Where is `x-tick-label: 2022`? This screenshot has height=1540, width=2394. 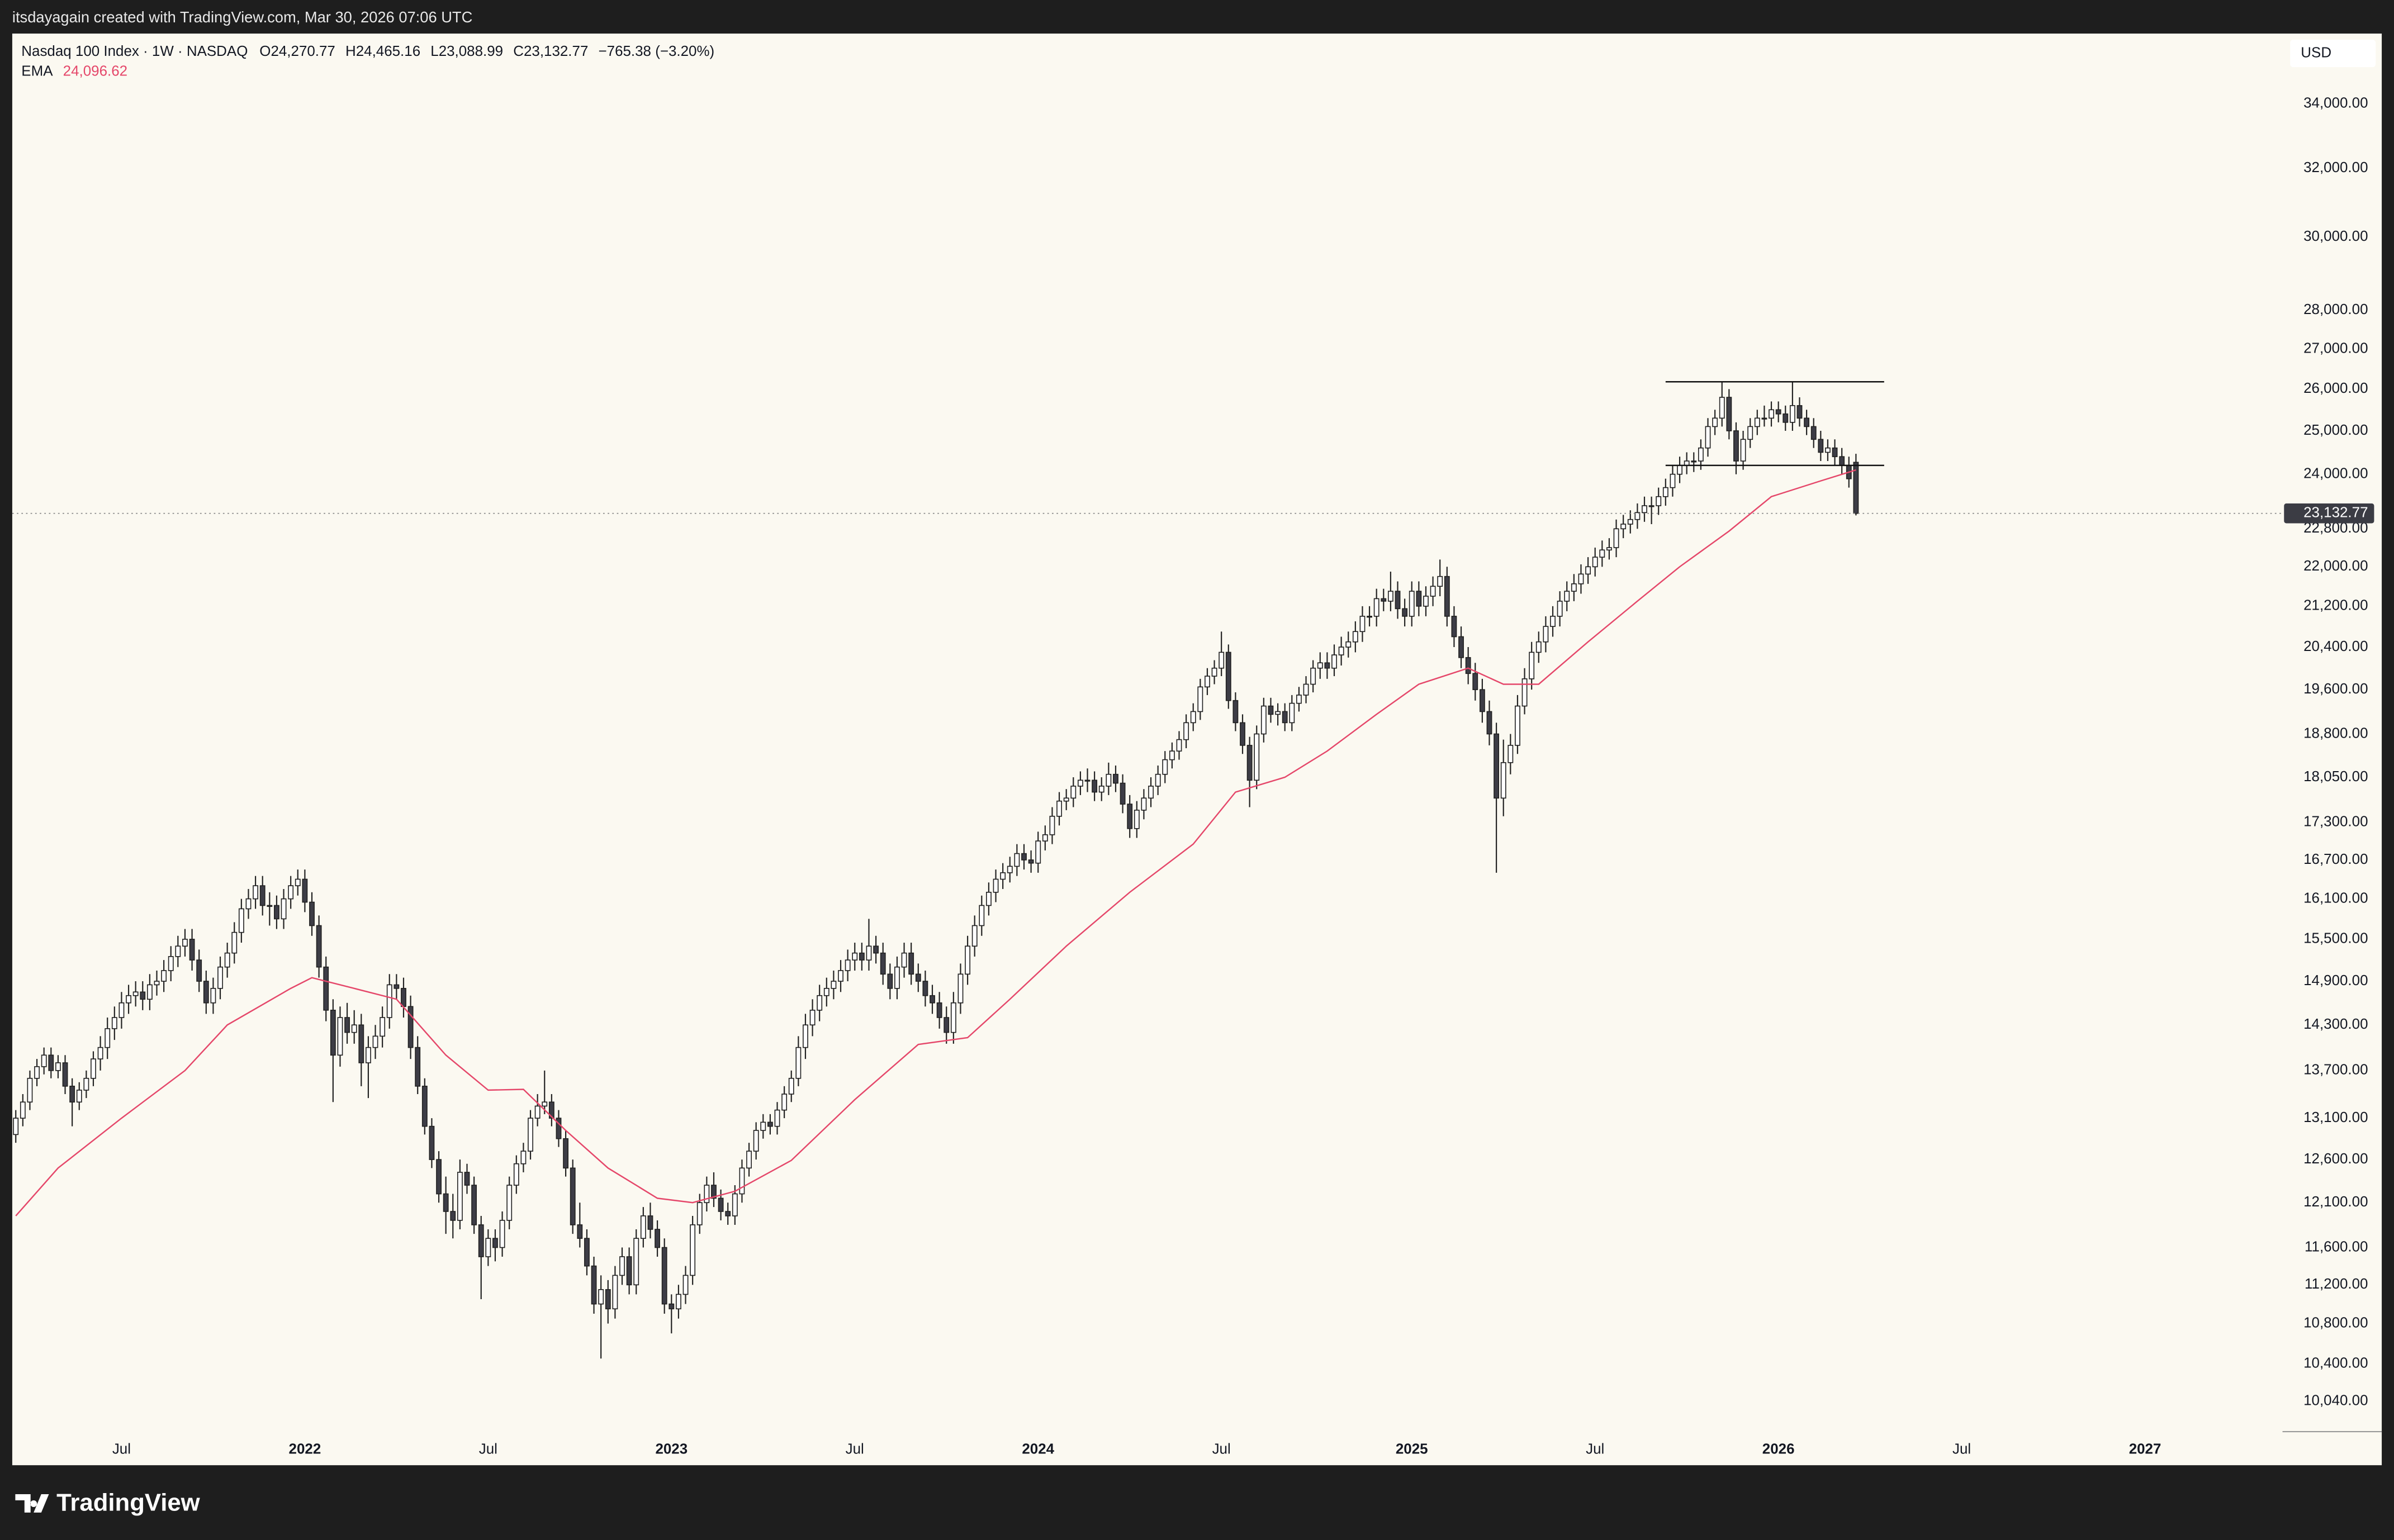 x-tick-label: 2022 is located at coordinates (305, 1450).